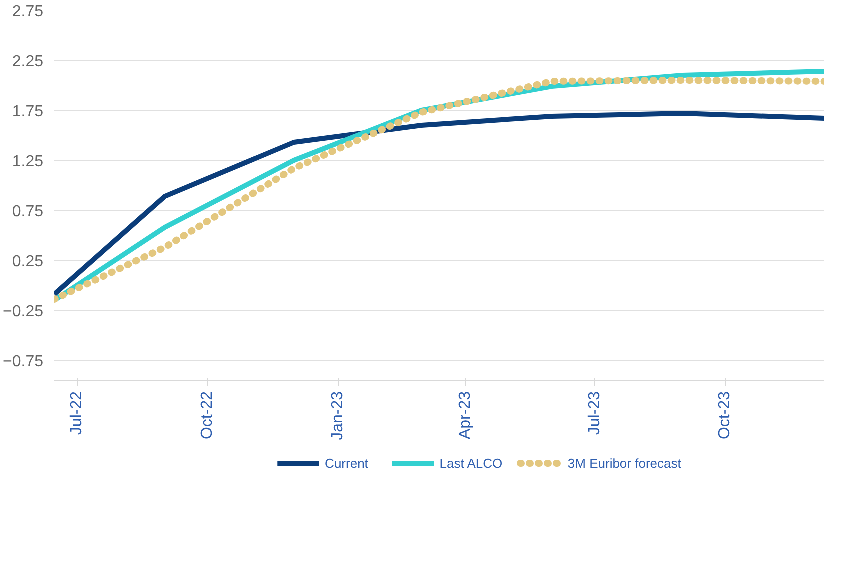  I want to click on x-tick-label: Oct-23, so click(725, 415).